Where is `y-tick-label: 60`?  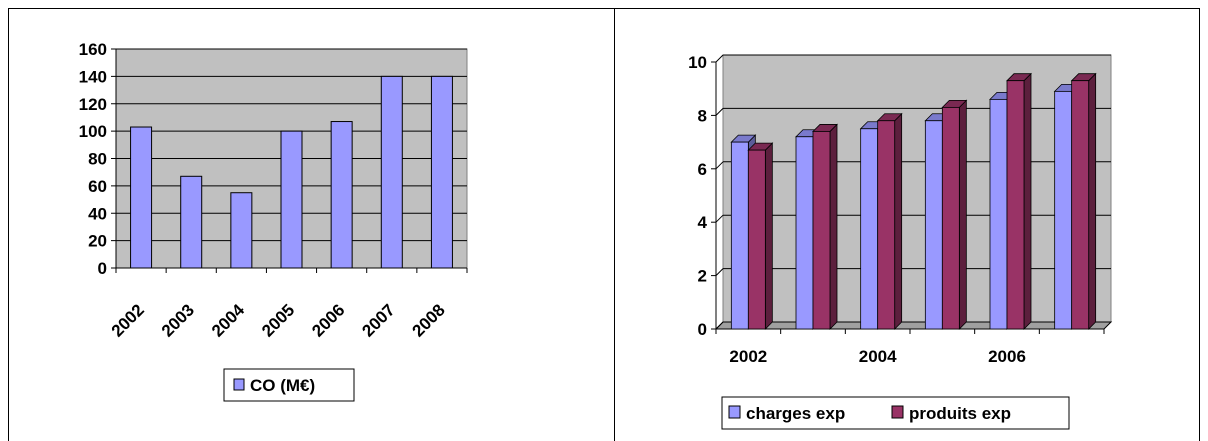
y-tick-label: 60 is located at coordinates (97, 186).